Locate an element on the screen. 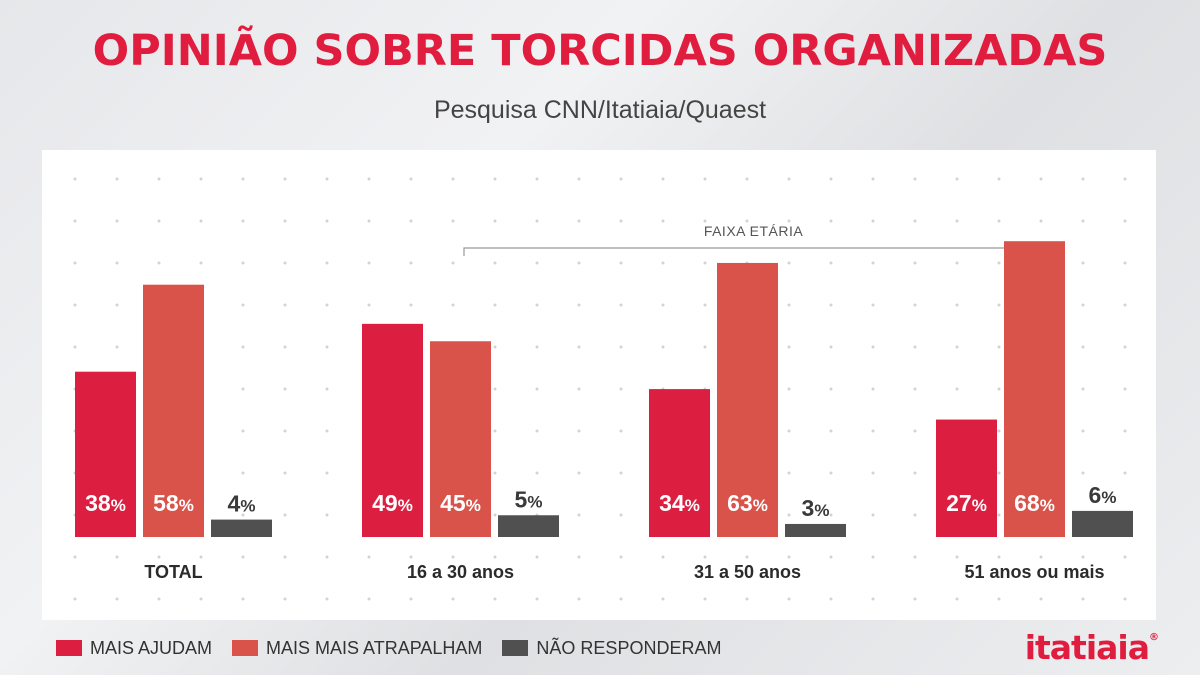  legend-item-nao-responderam: NÃO RESPONDERAM is located at coordinates (611, 648).